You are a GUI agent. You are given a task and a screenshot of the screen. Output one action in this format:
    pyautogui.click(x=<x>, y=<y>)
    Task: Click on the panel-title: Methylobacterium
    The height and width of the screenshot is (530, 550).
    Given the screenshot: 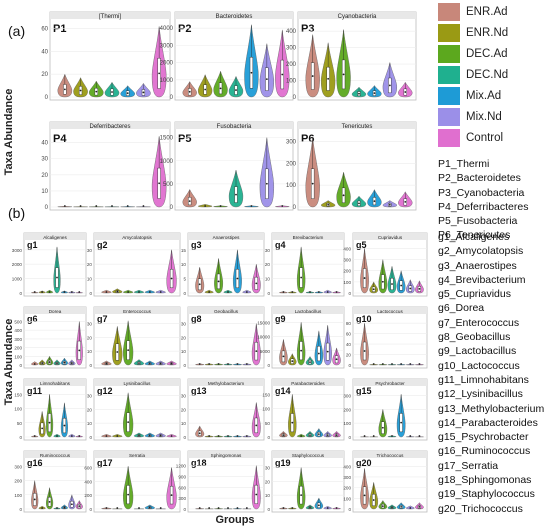 What is the action you would take?
    pyautogui.click(x=226, y=383)
    